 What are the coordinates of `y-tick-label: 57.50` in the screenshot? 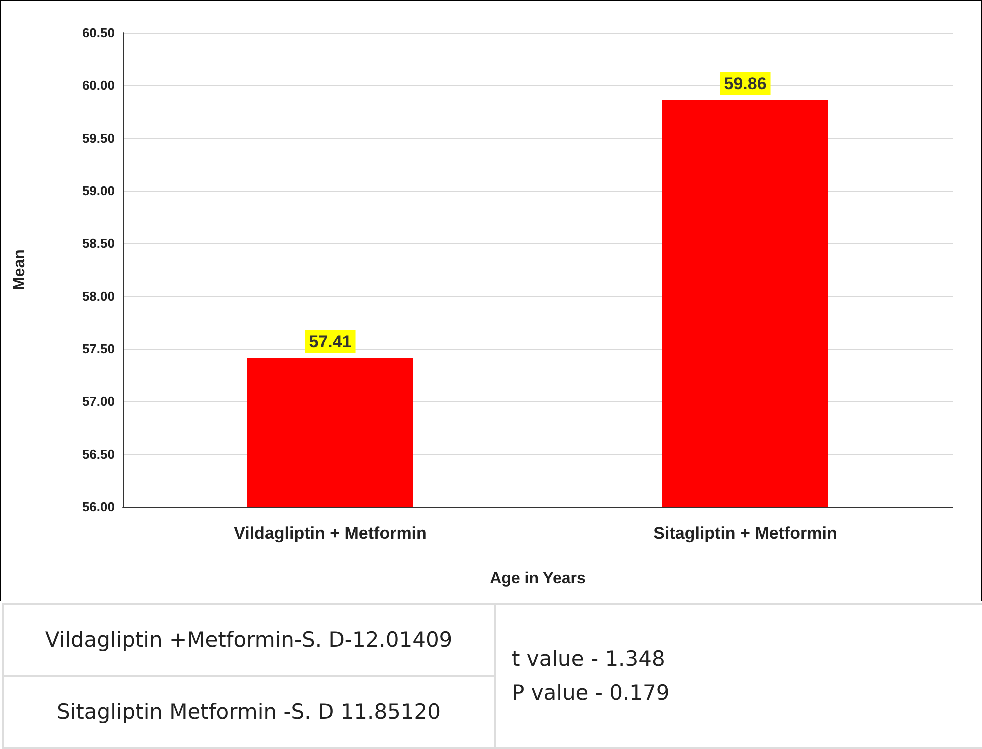 It's located at (98, 349).